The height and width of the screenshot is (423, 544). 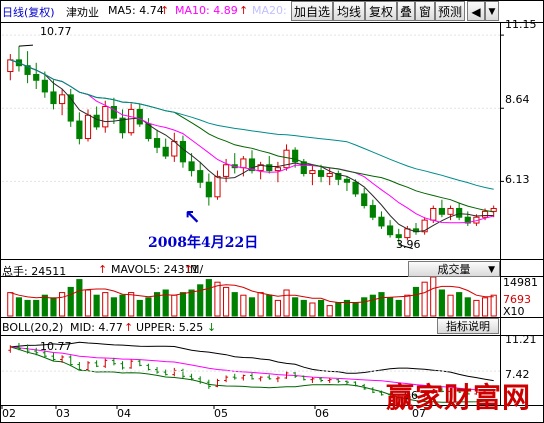 What do you see at coordinates (419, 413) in the screenshot?
I see `x-tick-07: 07` at bounding box center [419, 413].